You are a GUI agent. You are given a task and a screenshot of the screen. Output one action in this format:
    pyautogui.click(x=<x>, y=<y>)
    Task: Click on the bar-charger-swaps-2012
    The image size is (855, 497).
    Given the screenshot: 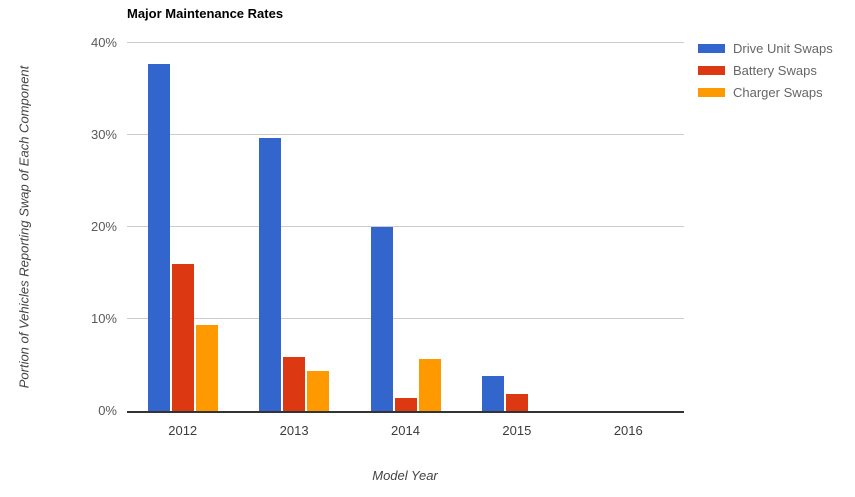 What is the action you would take?
    pyautogui.click(x=206, y=367)
    